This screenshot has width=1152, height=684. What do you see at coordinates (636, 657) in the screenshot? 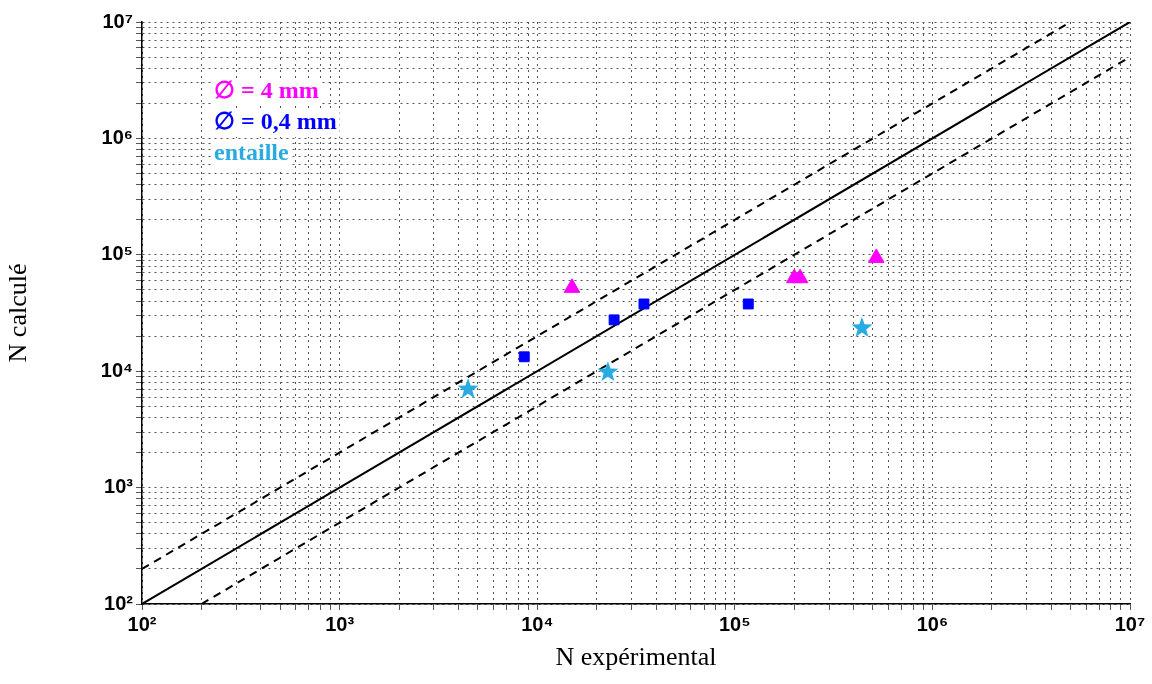
I see `x-axis-title: N expérimental` at bounding box center [636, 657].